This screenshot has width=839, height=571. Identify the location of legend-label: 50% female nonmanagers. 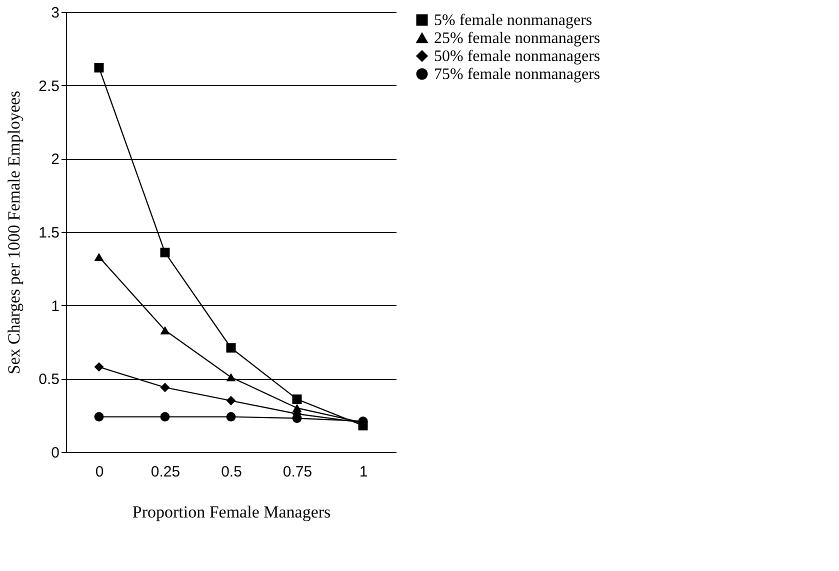
(517, 56).